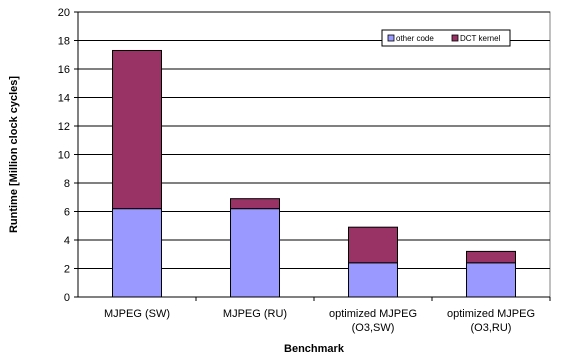 This screenshot has width=562, height=358. What do you see at coordinates (64, 42) in the screenshot?
I see `y-tick-label: 18` at bounding box center [64, 42].